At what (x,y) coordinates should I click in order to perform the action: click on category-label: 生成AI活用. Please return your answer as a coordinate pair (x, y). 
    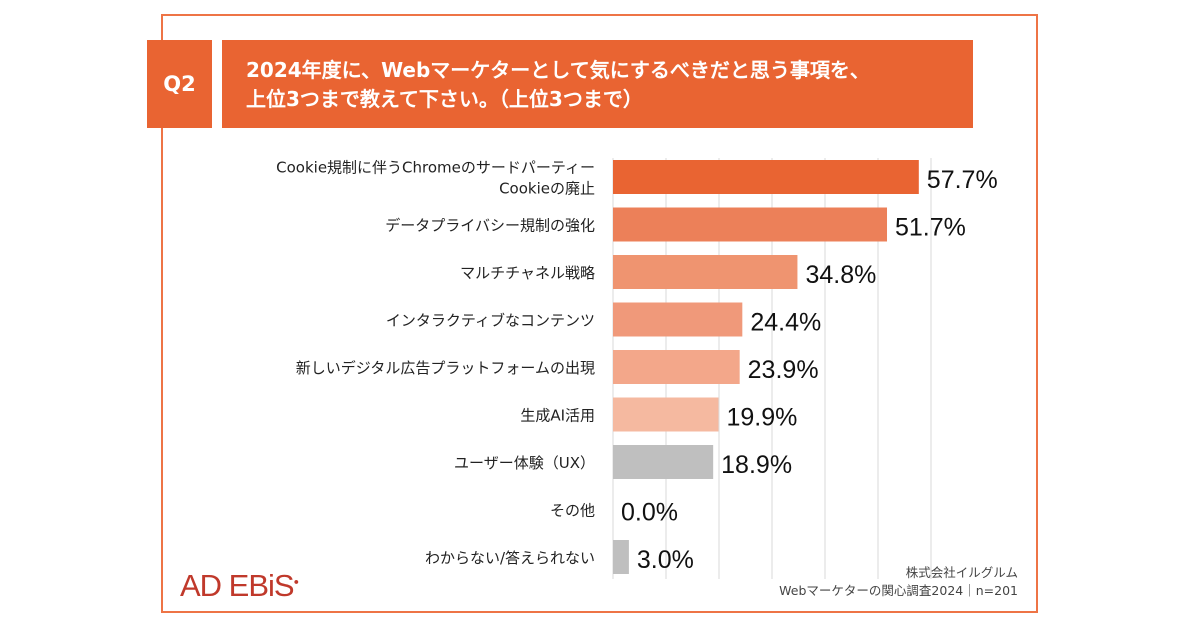
    Looking at the image, I should click on (557, 416).